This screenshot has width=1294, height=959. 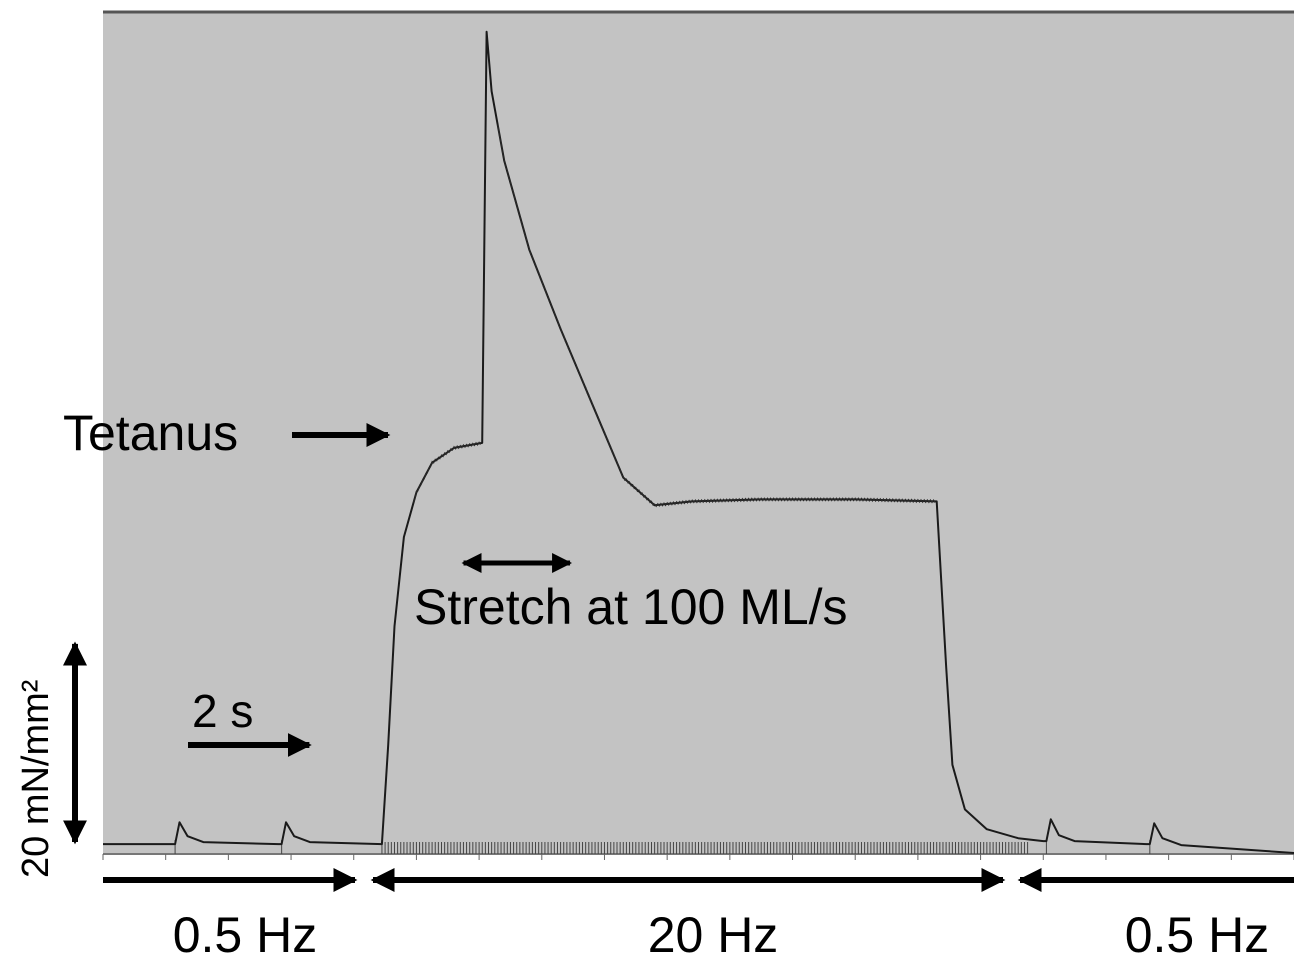 What do you see at coordinates (713, 933) in the screenshot?
I see `stimulation-period-label: 20 Hz` at bounding box center [713, 933].